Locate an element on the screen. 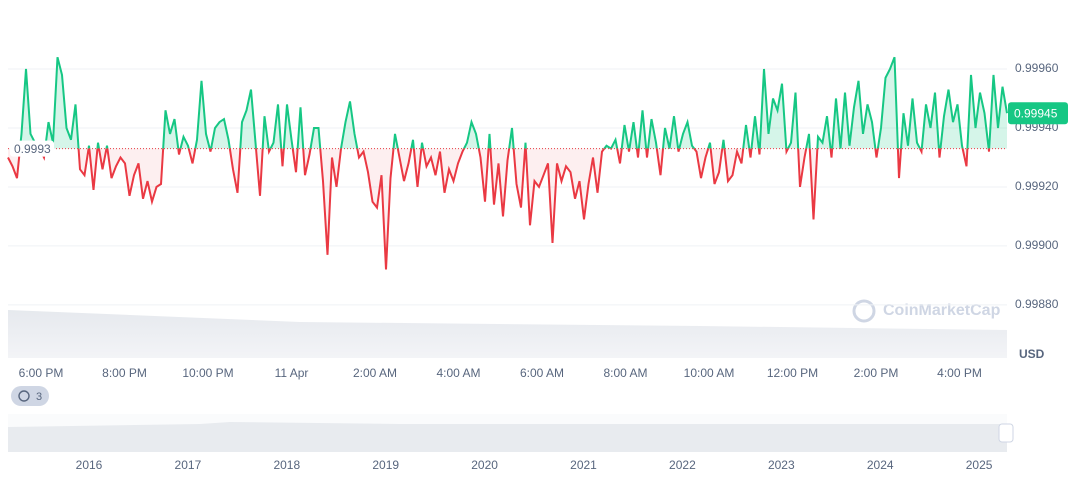 Image resolution: width=1072 pixels, height=477 pixels. navigator is located at coordinates (511, 433).